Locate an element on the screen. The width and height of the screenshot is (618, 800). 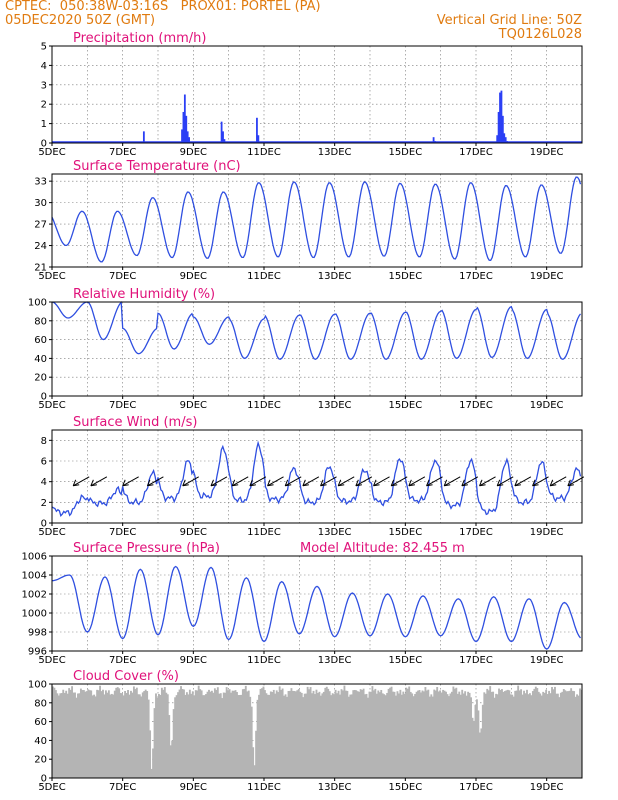
y-tick-label: 80 is located at coordinates (40, 703).